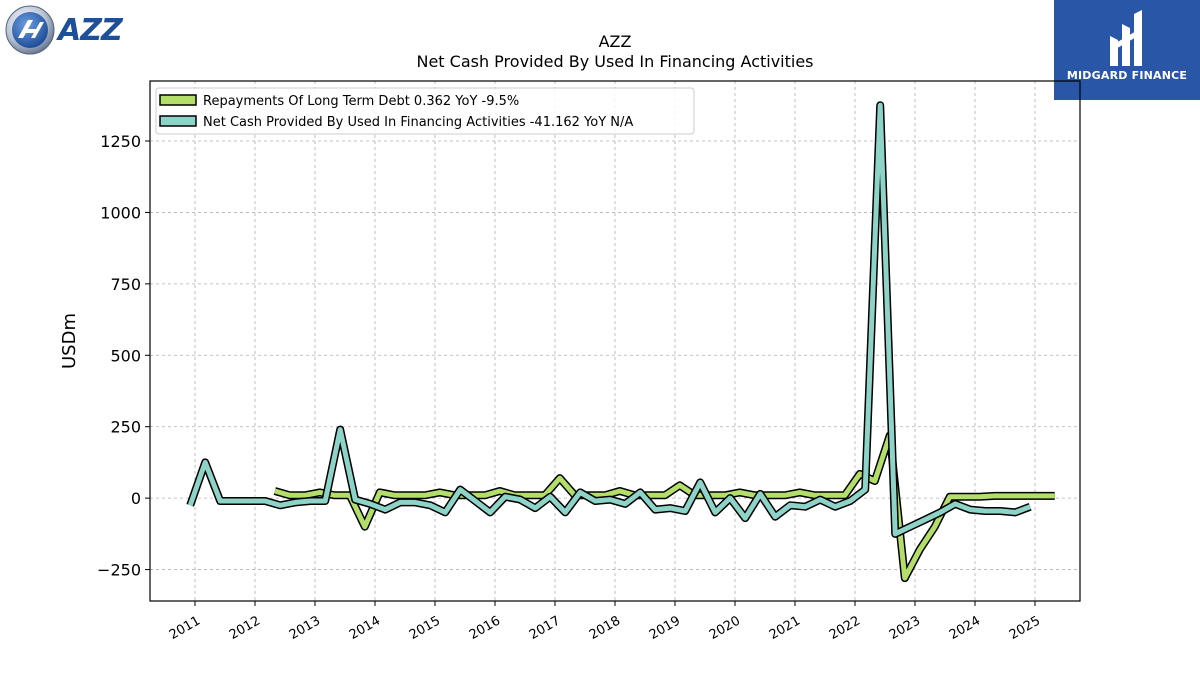  Describe the element at coordinates (30, 30) in the screenshot. I see `azz-emblem-icon` at that location.